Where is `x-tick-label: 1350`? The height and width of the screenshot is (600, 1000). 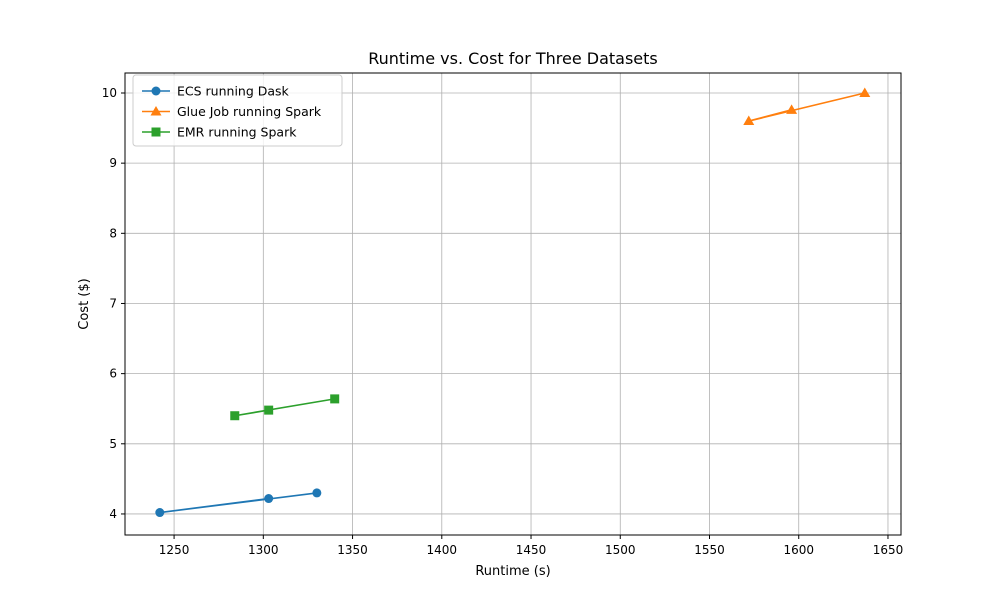
x-tick-label: 1350 is located at coordinates (352, 550).